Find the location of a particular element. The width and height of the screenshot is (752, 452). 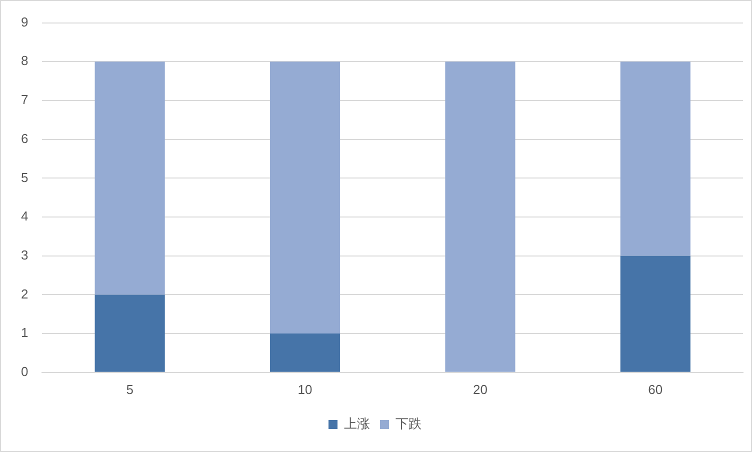

y-tick-label: 1 is located at coordinates (24, 332).